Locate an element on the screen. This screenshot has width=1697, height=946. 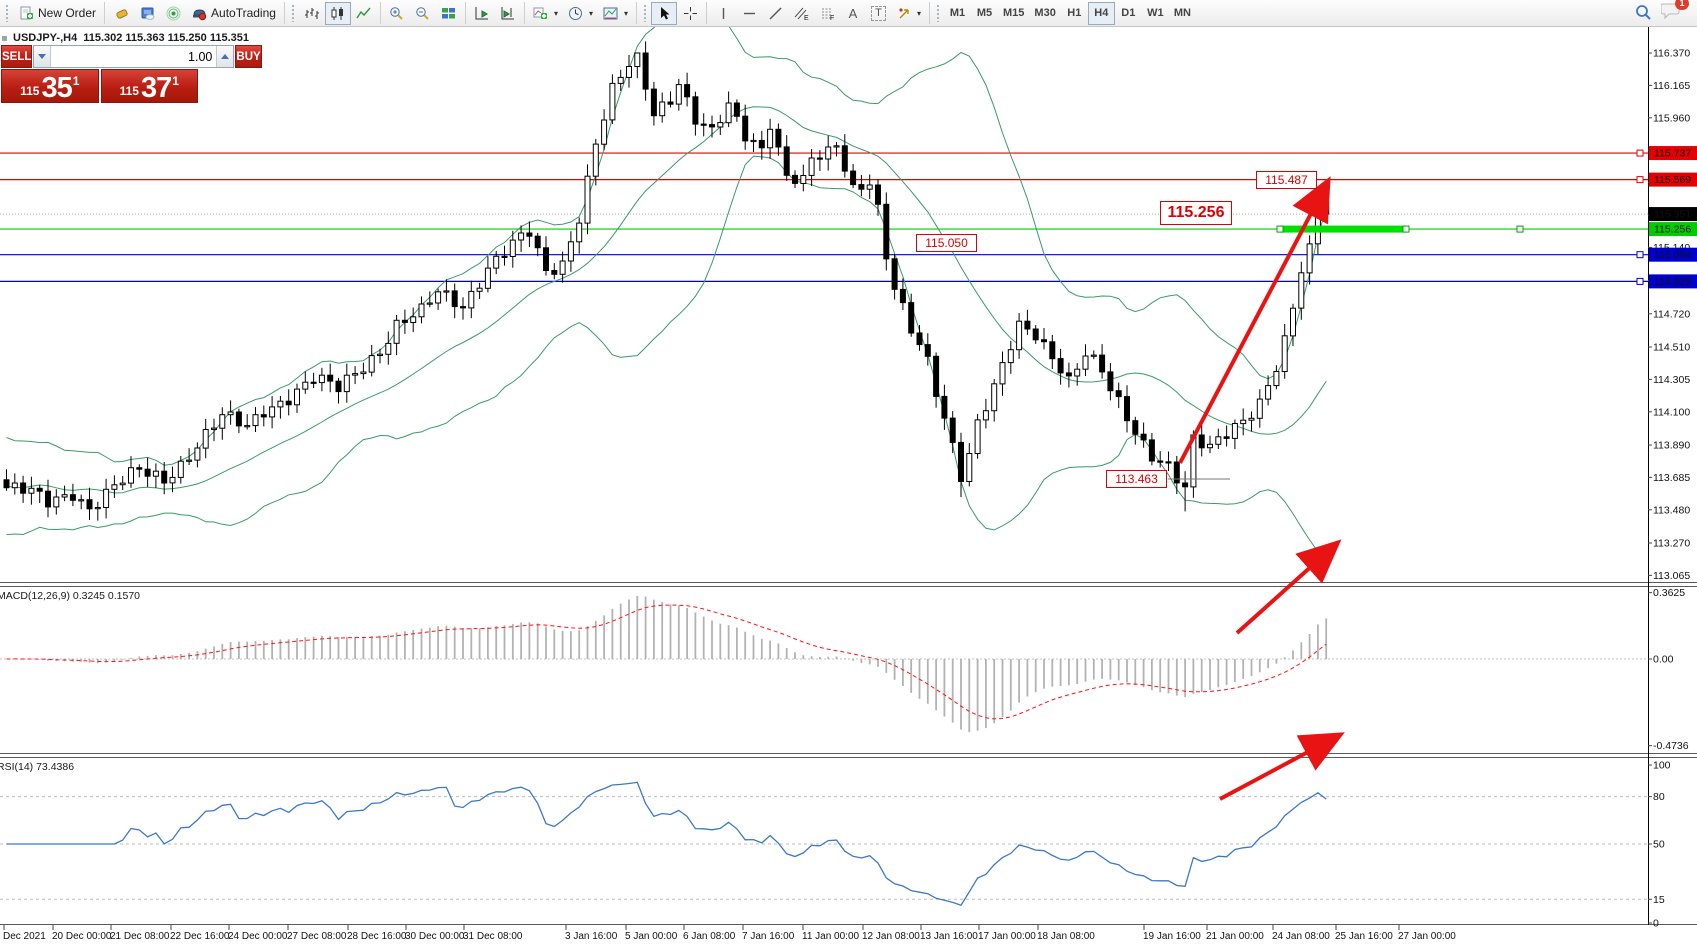
svg-text: 21 Jan 00:00 is located at coordinates (1235, 936).